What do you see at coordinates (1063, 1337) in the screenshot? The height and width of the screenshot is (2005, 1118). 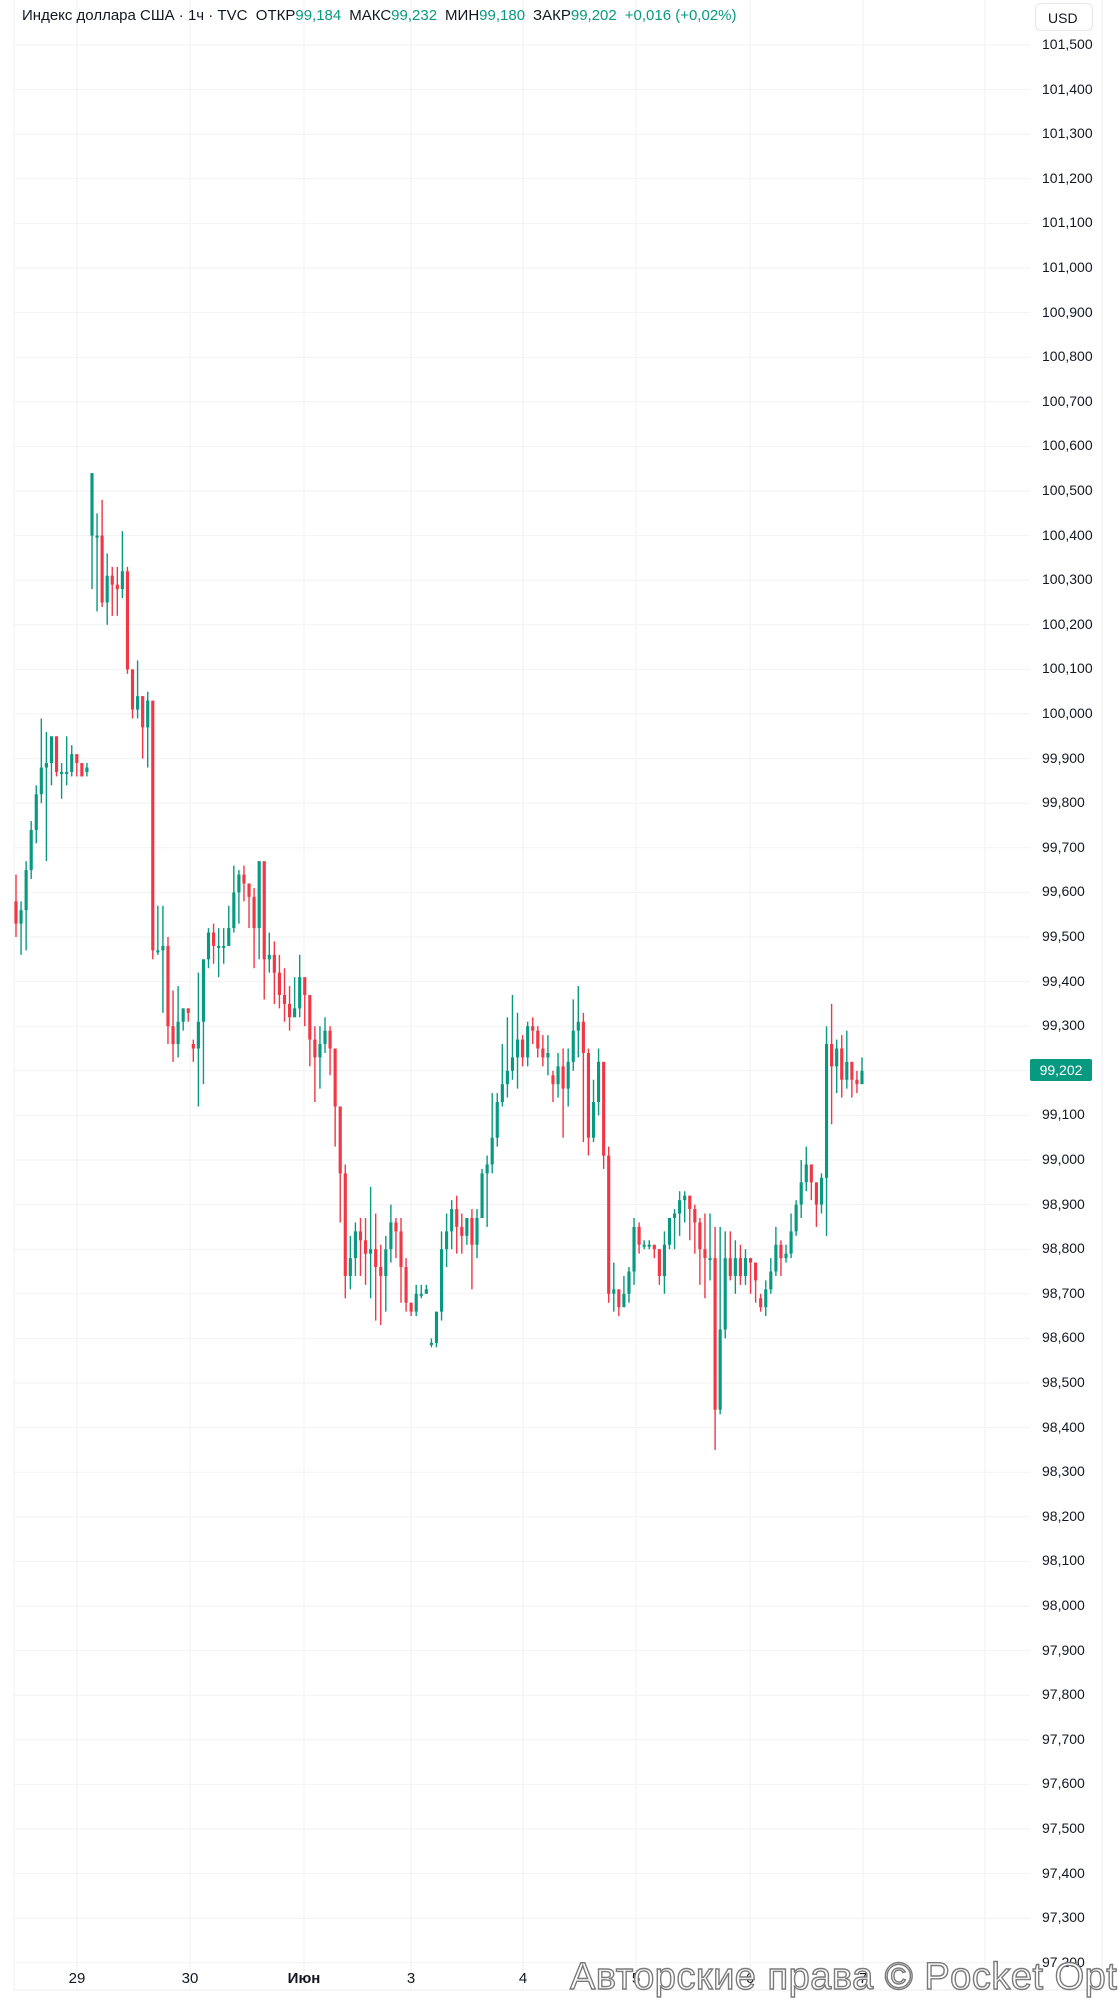 I see `price-axis-label: 98,600` at bounding box center [1063, 1337].